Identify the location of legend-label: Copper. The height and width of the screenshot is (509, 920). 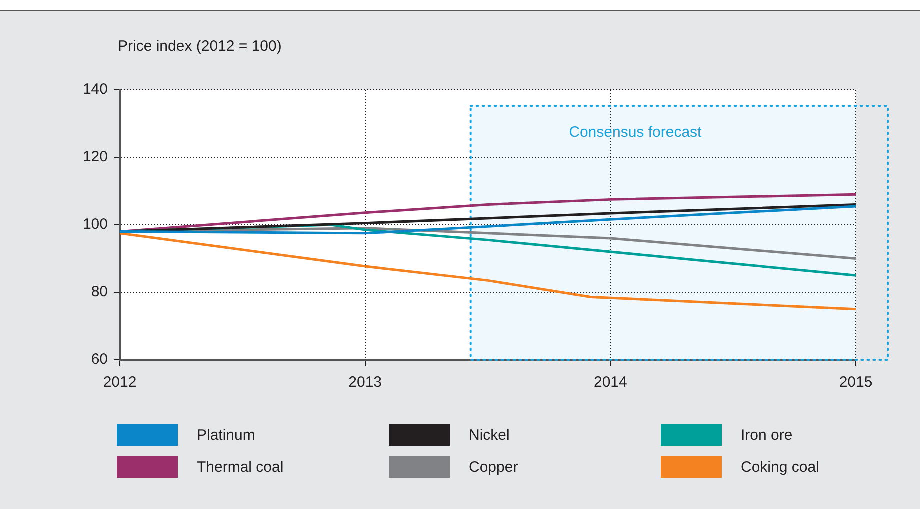
(493, 467).